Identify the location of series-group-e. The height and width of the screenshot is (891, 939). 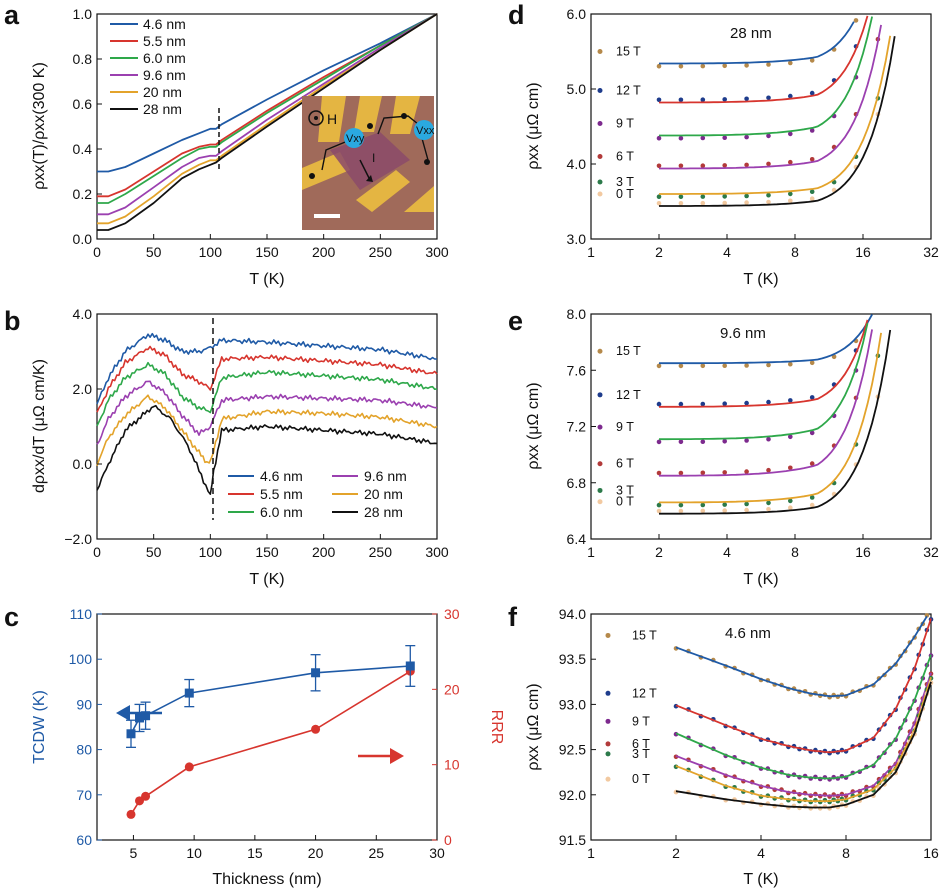
(774, 414).